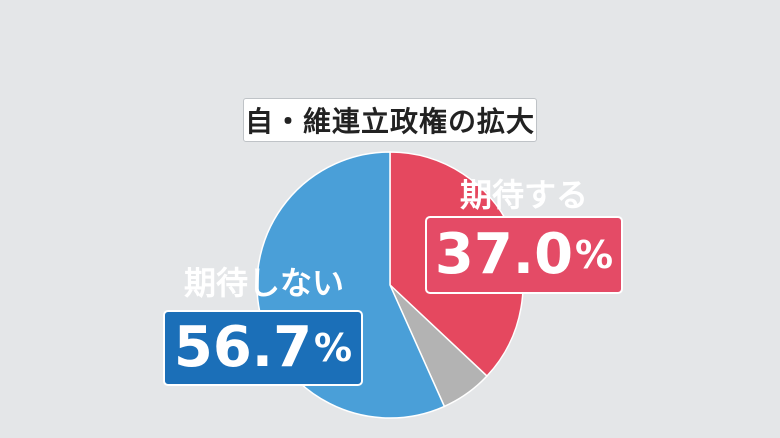  What do you see at coordinates (594, 255) in the screenshot?
I see `percent-sign-expect: %` at bounding box center [594, 255].